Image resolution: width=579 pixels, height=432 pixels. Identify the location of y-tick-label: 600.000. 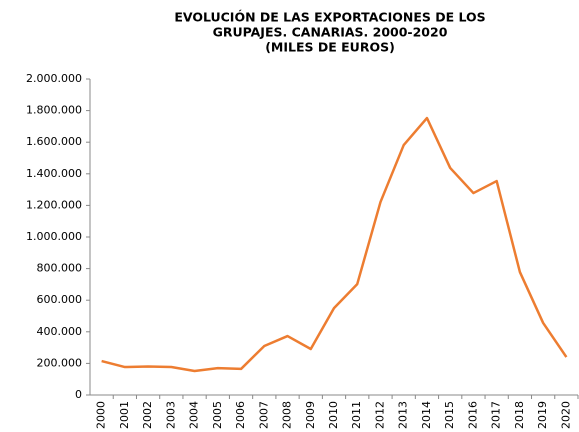
(60, 299).